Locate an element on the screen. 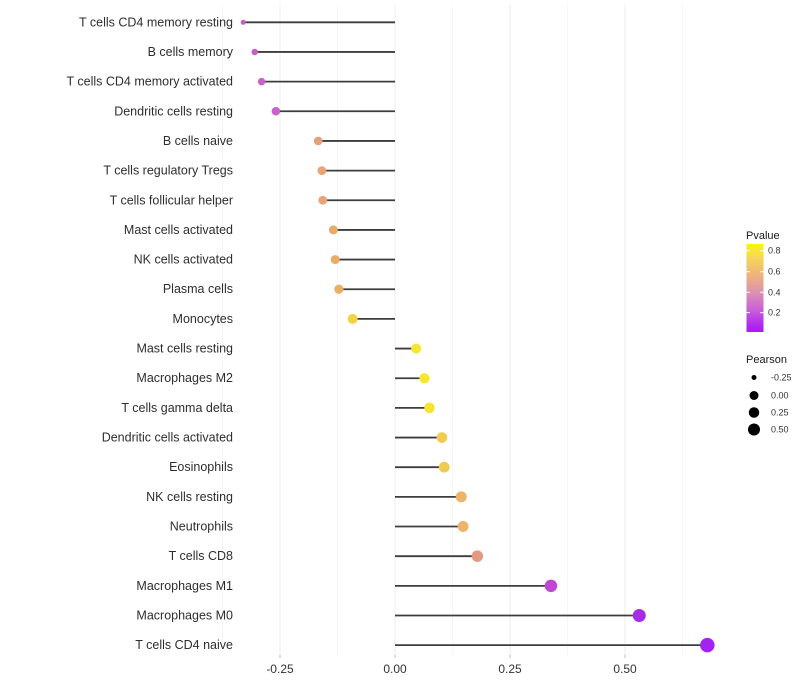 This screenshot has width=800, height=700. category-label: Dendritic cells activated is located at coordinates (167, 438).